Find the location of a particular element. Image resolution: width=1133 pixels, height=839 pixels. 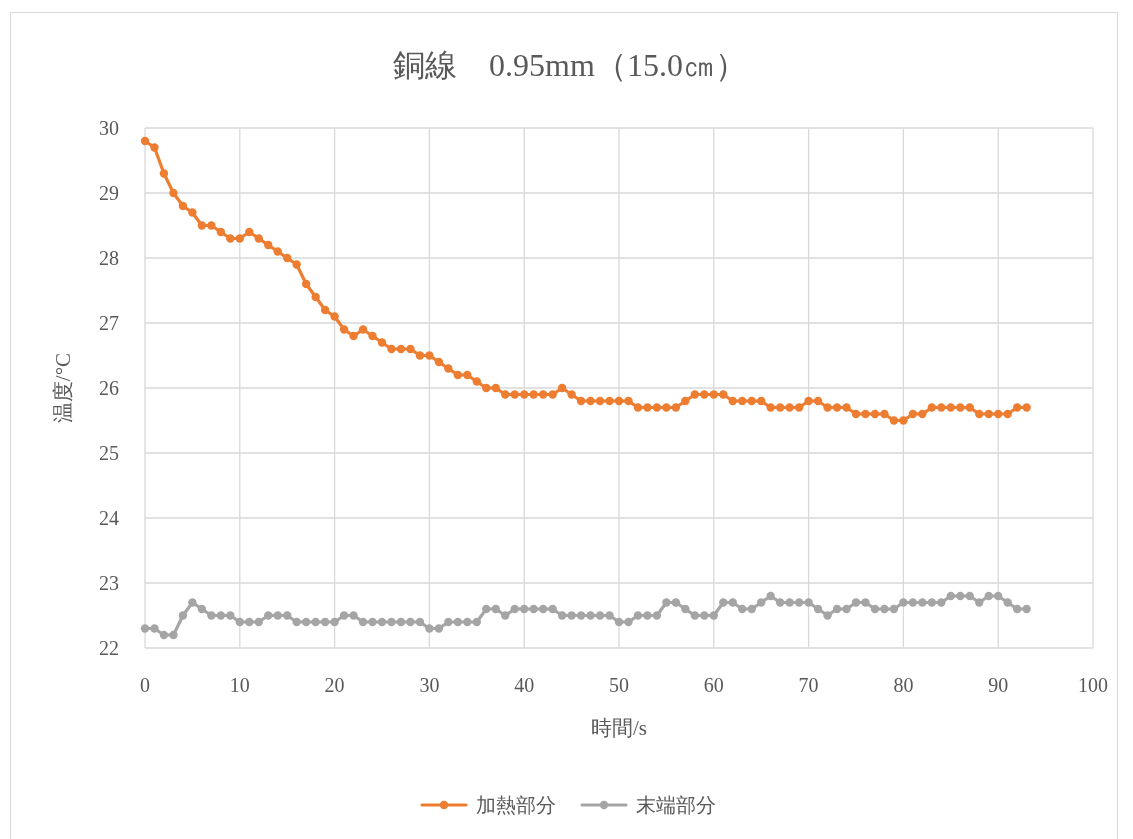

x-tick-label: 80 is located at coordinates (903, 685).